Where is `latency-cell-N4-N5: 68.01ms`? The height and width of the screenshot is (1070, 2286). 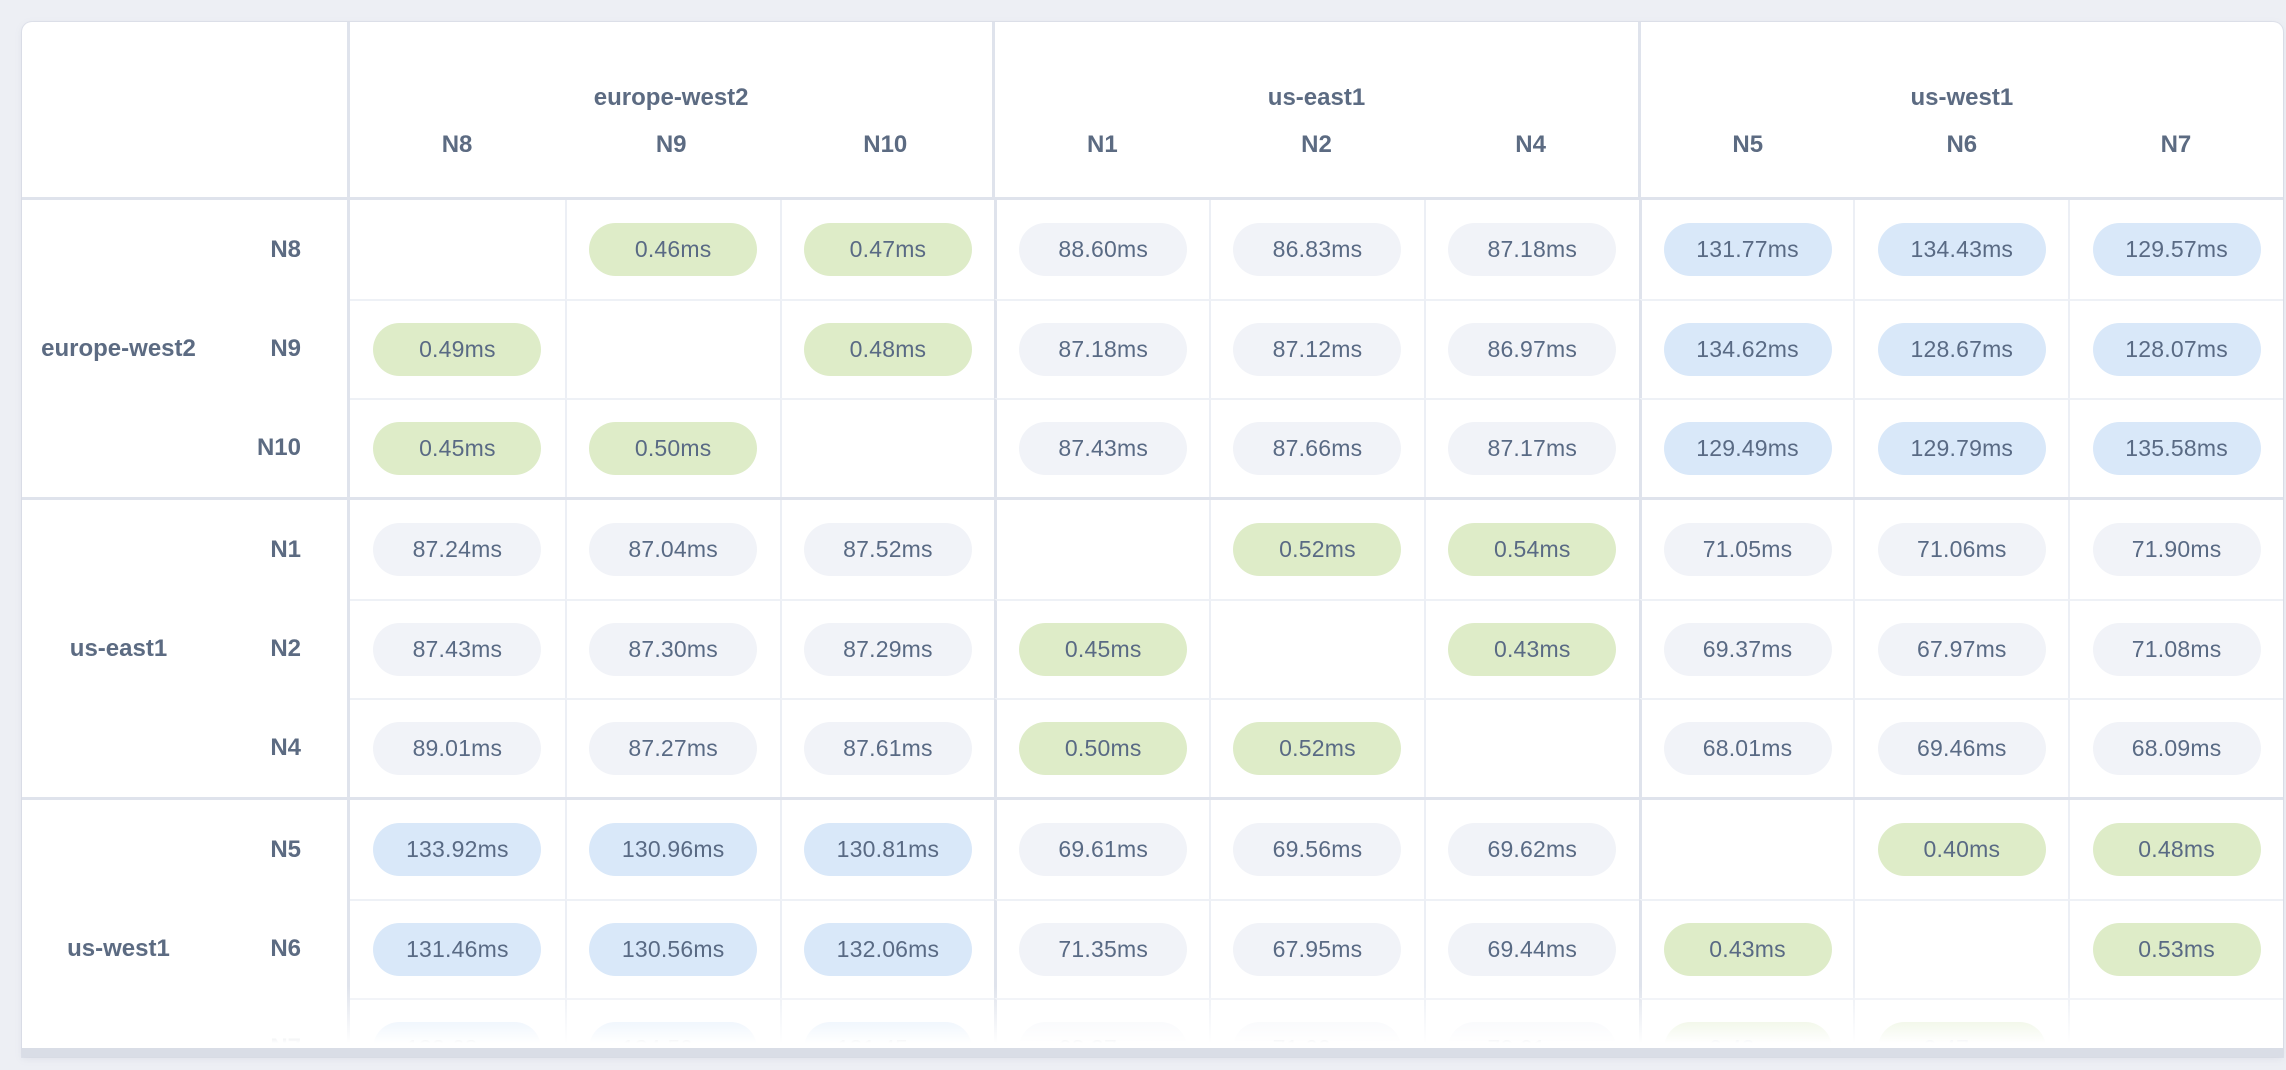 latency-cell-N4-N5: 68.01ms is located at coordinates (1746, 747).